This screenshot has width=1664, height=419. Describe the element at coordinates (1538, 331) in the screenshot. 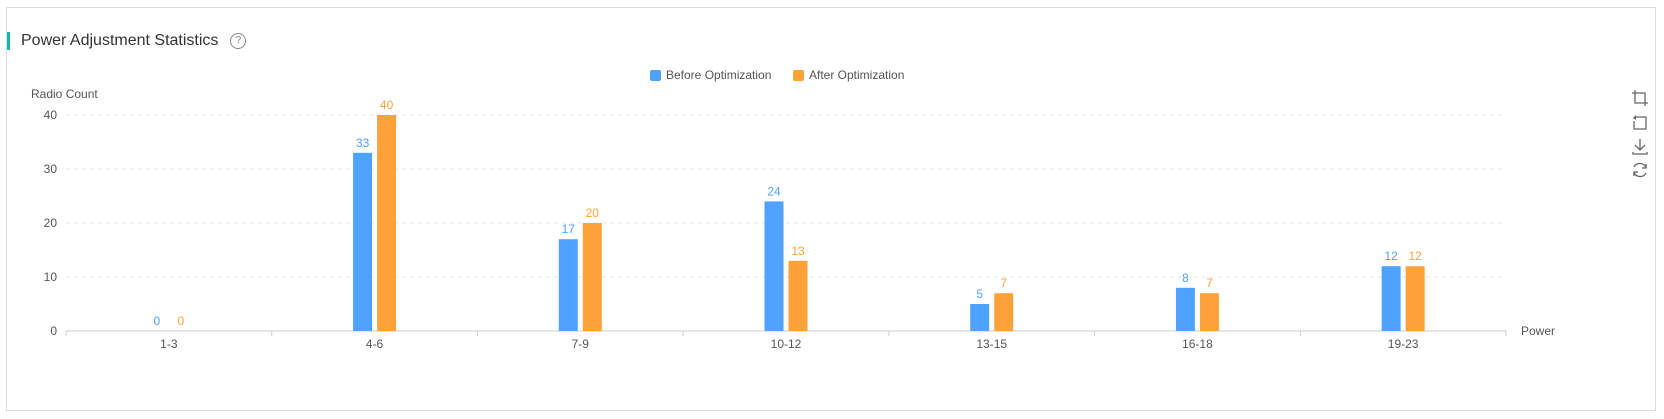

I see `x-axis-label: Power` at that location.